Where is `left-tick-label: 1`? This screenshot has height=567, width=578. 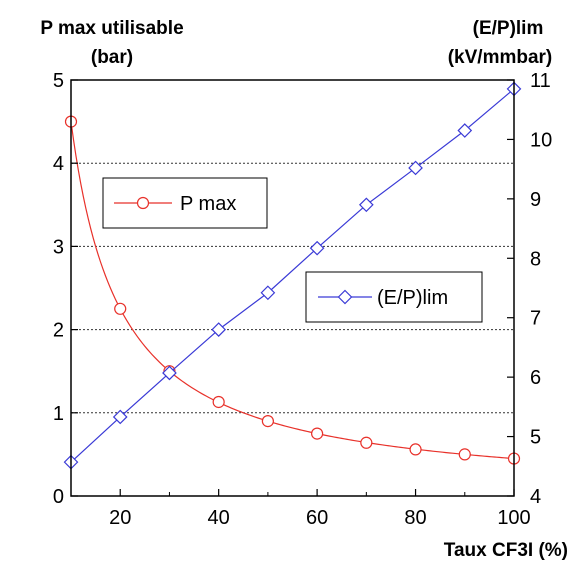
left-tick-label: 1 is located at coordinates (58, 414).